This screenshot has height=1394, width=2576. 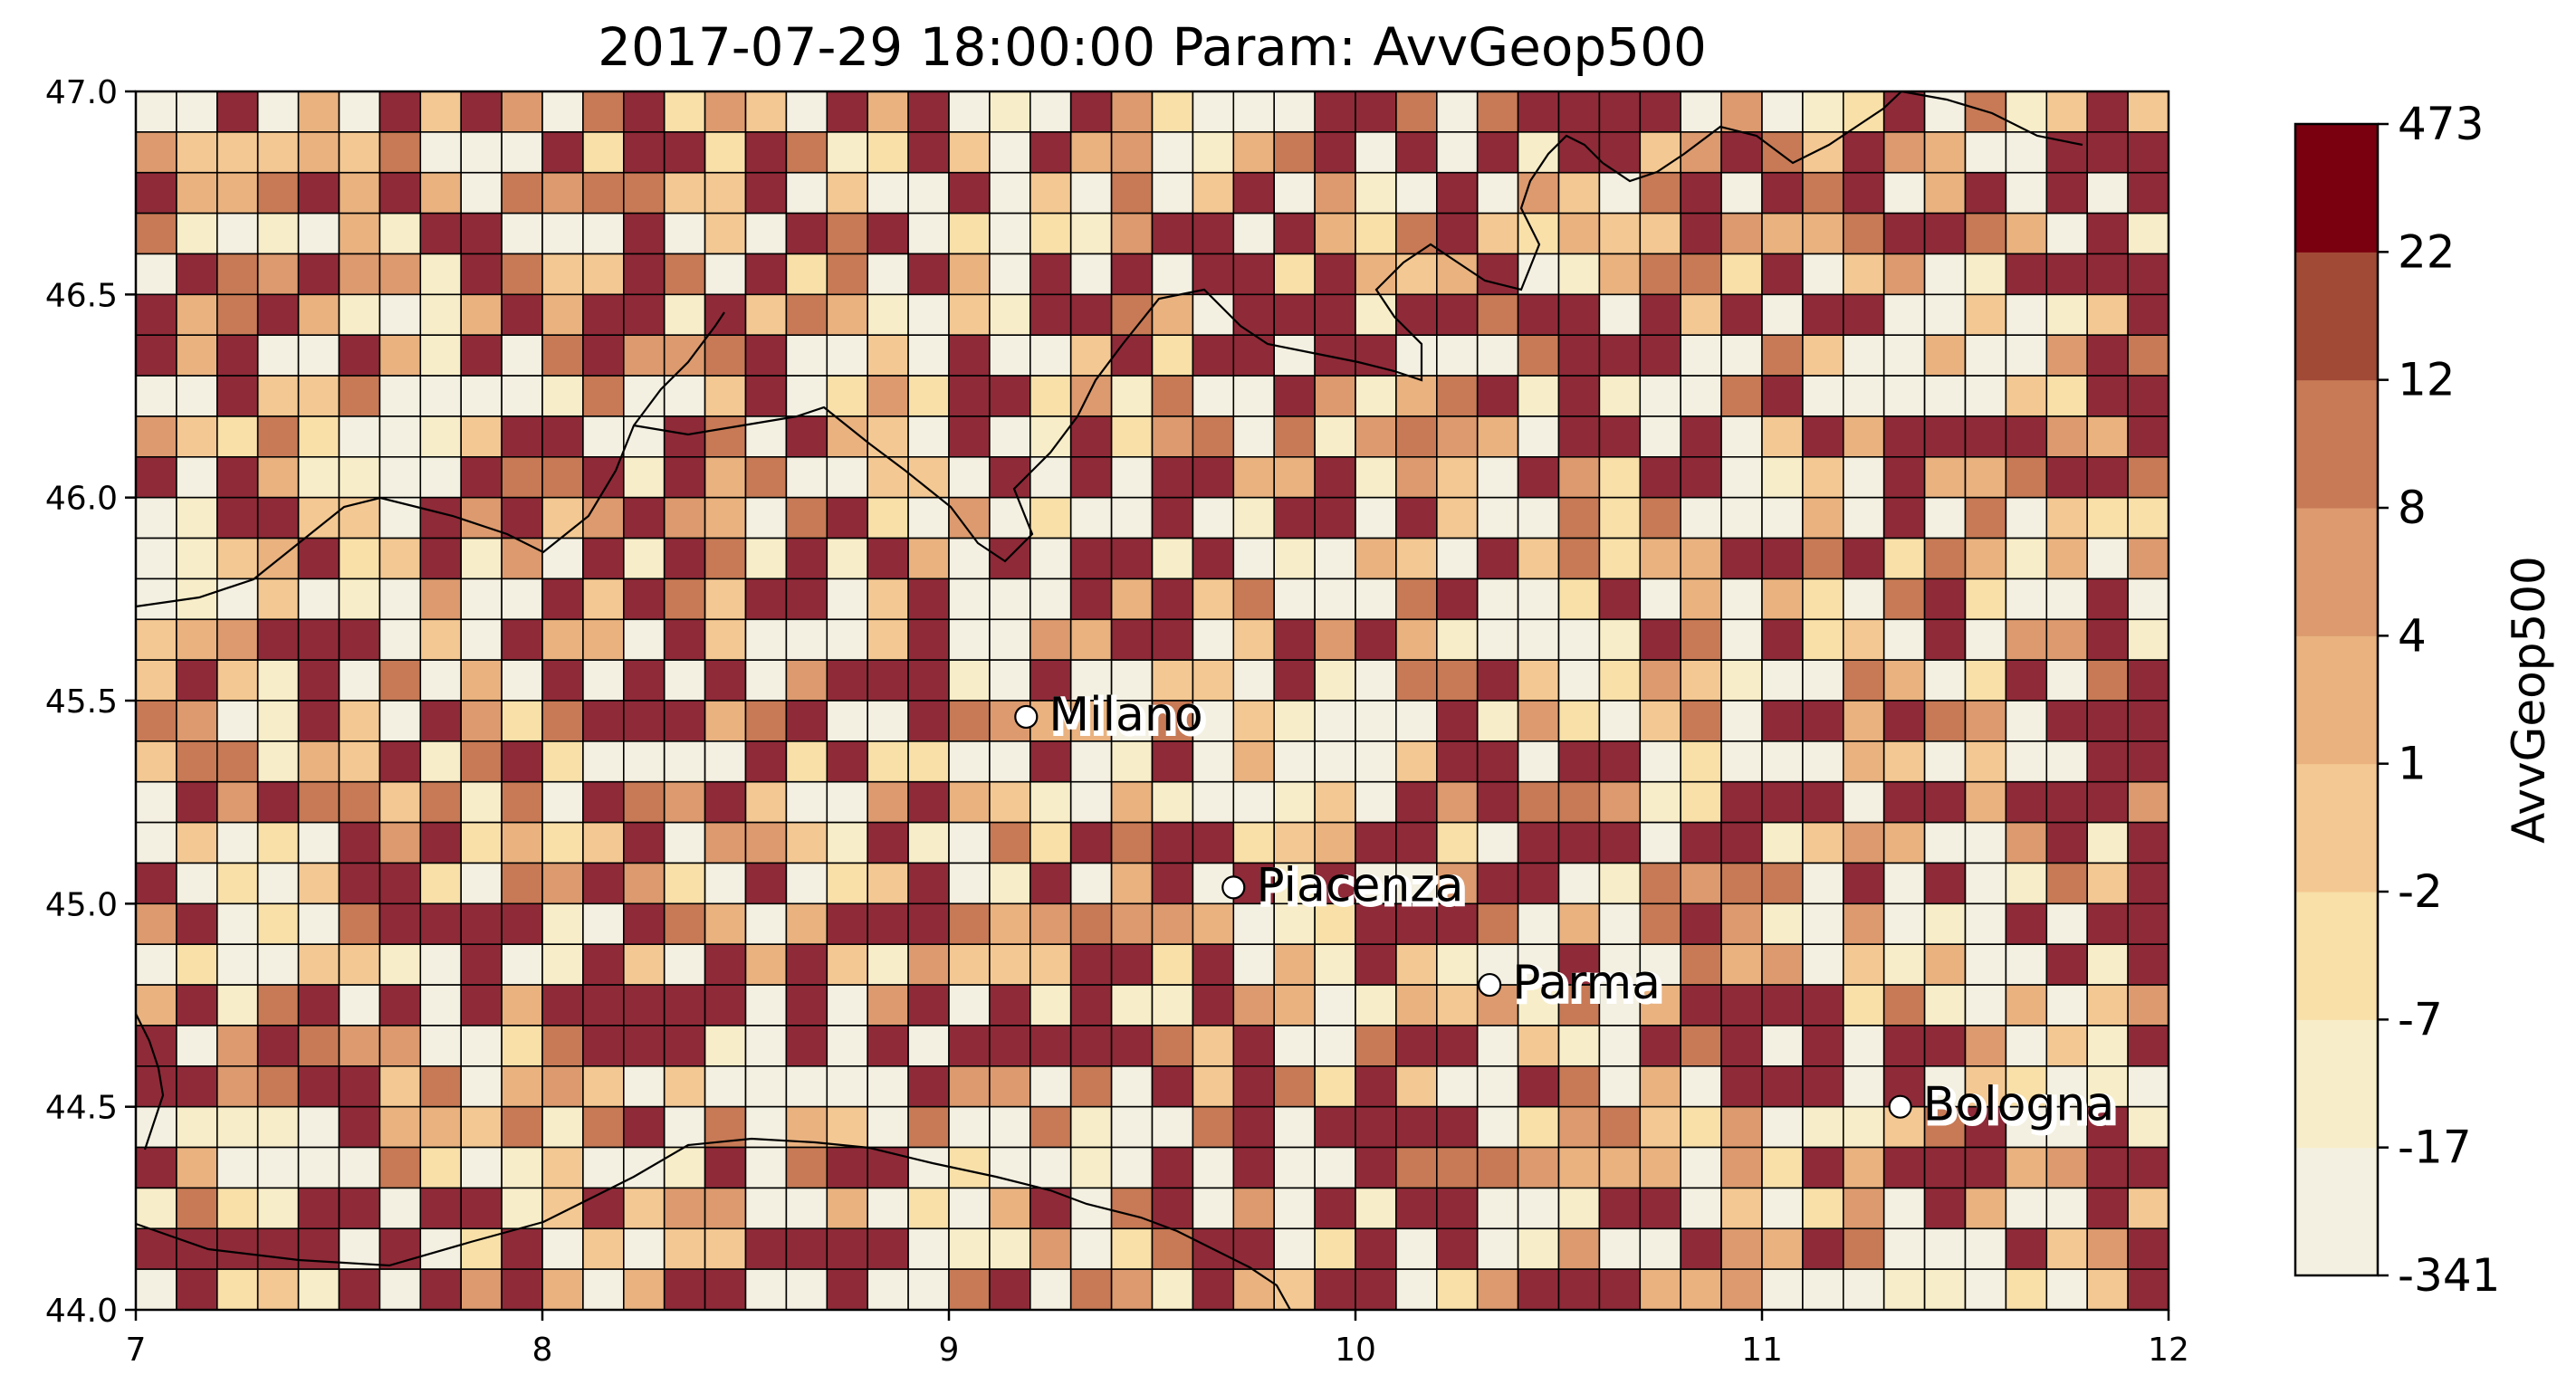 What do you see at coordinates (1362, 888) in the screenshot?
I see `city-label-halo: Piacenza` at bounding box center [1362, 888].